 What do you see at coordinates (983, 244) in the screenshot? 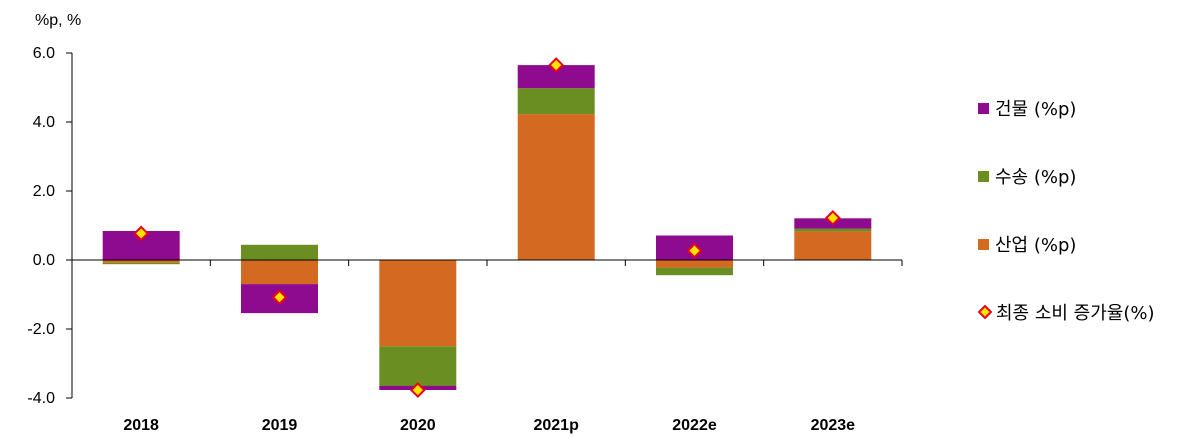
I see `legend-swatch-industry` at bounding box center [983, 244].